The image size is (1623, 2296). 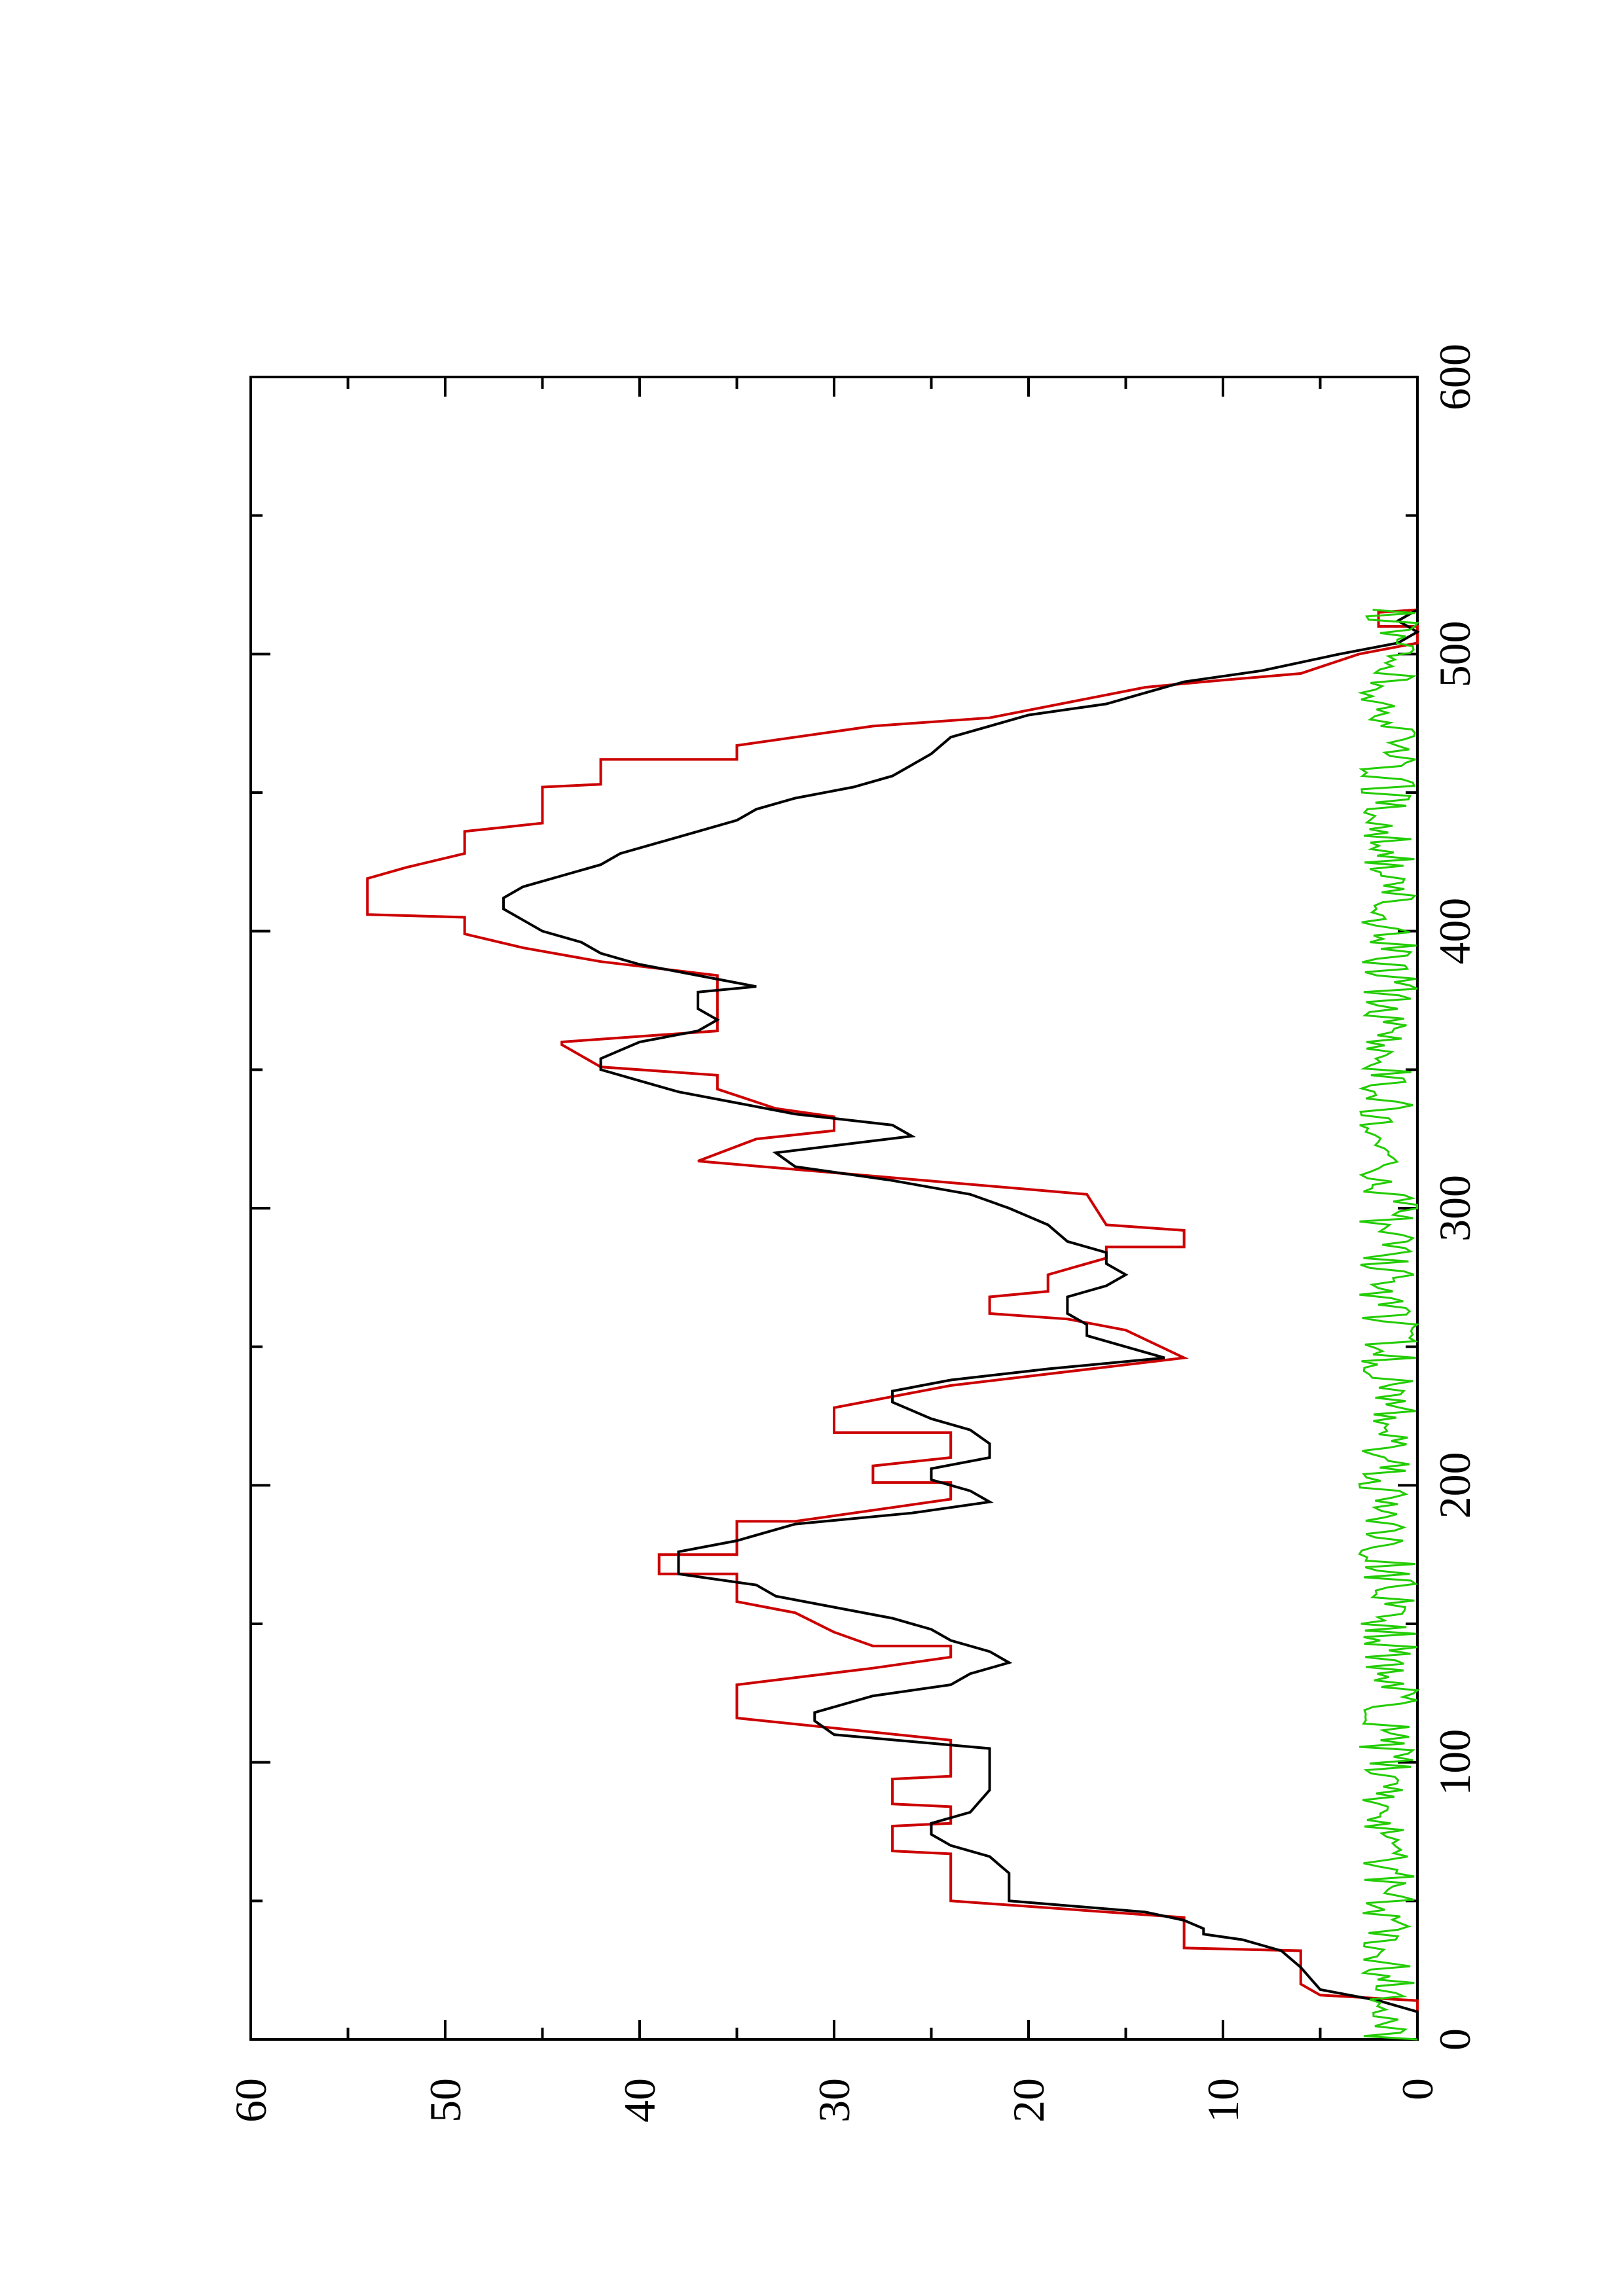 I want to click on y-tick-label: 20, so click(x=1028, y=2100).